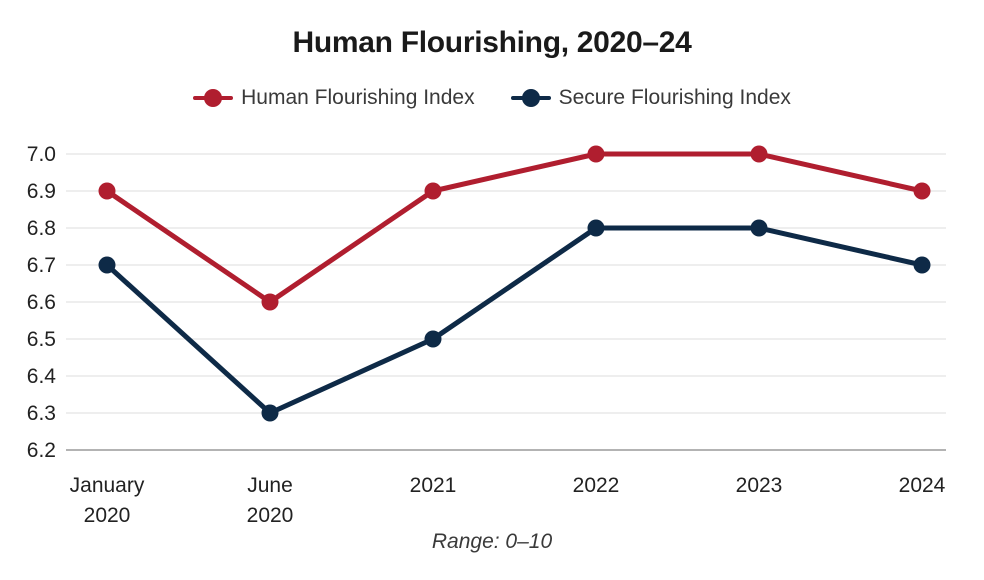 This screenshot has height=580, width=984. I want to click on y-tick-label: 6.6, so click(41, 302).